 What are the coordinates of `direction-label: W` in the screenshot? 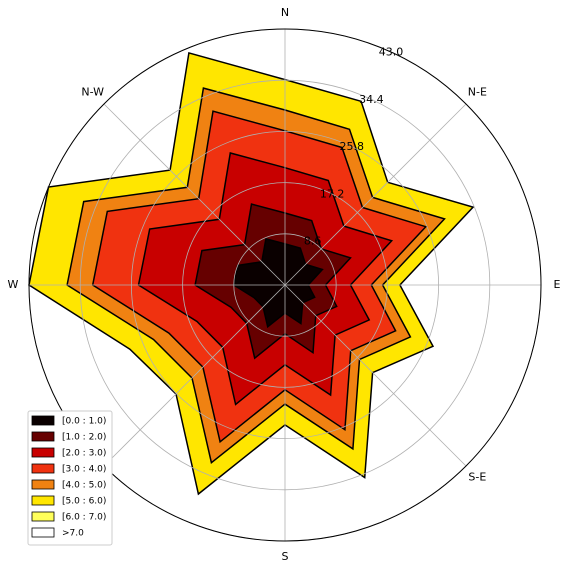 It's located at (13, 284).